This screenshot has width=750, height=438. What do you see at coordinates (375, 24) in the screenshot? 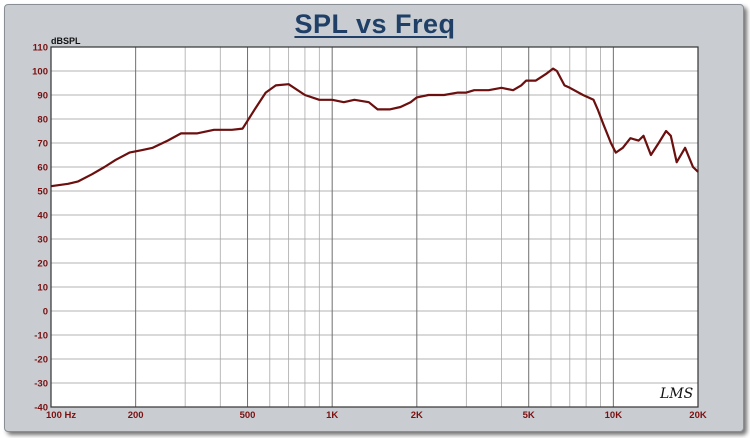
I see `chart-title: SPL vs Freq` at bounding box center [375, 24].